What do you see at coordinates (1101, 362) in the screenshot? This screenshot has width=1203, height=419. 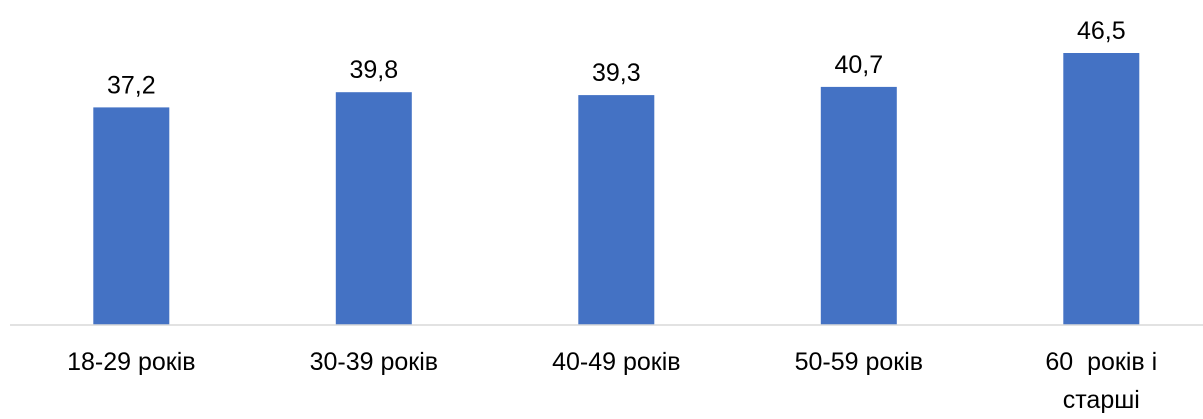 I see `category-label-5-line-1: 60 років і` at bounding box center [1101, 362].